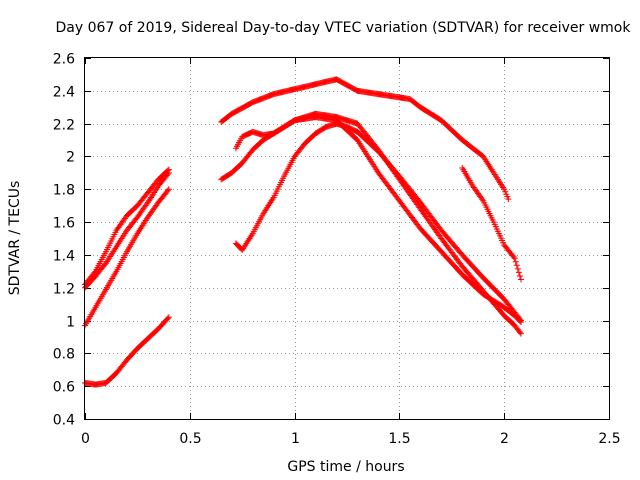 This screenshot has height=480, width=640. I want to click on y-tick-label: 1.6, so click(64, 224).